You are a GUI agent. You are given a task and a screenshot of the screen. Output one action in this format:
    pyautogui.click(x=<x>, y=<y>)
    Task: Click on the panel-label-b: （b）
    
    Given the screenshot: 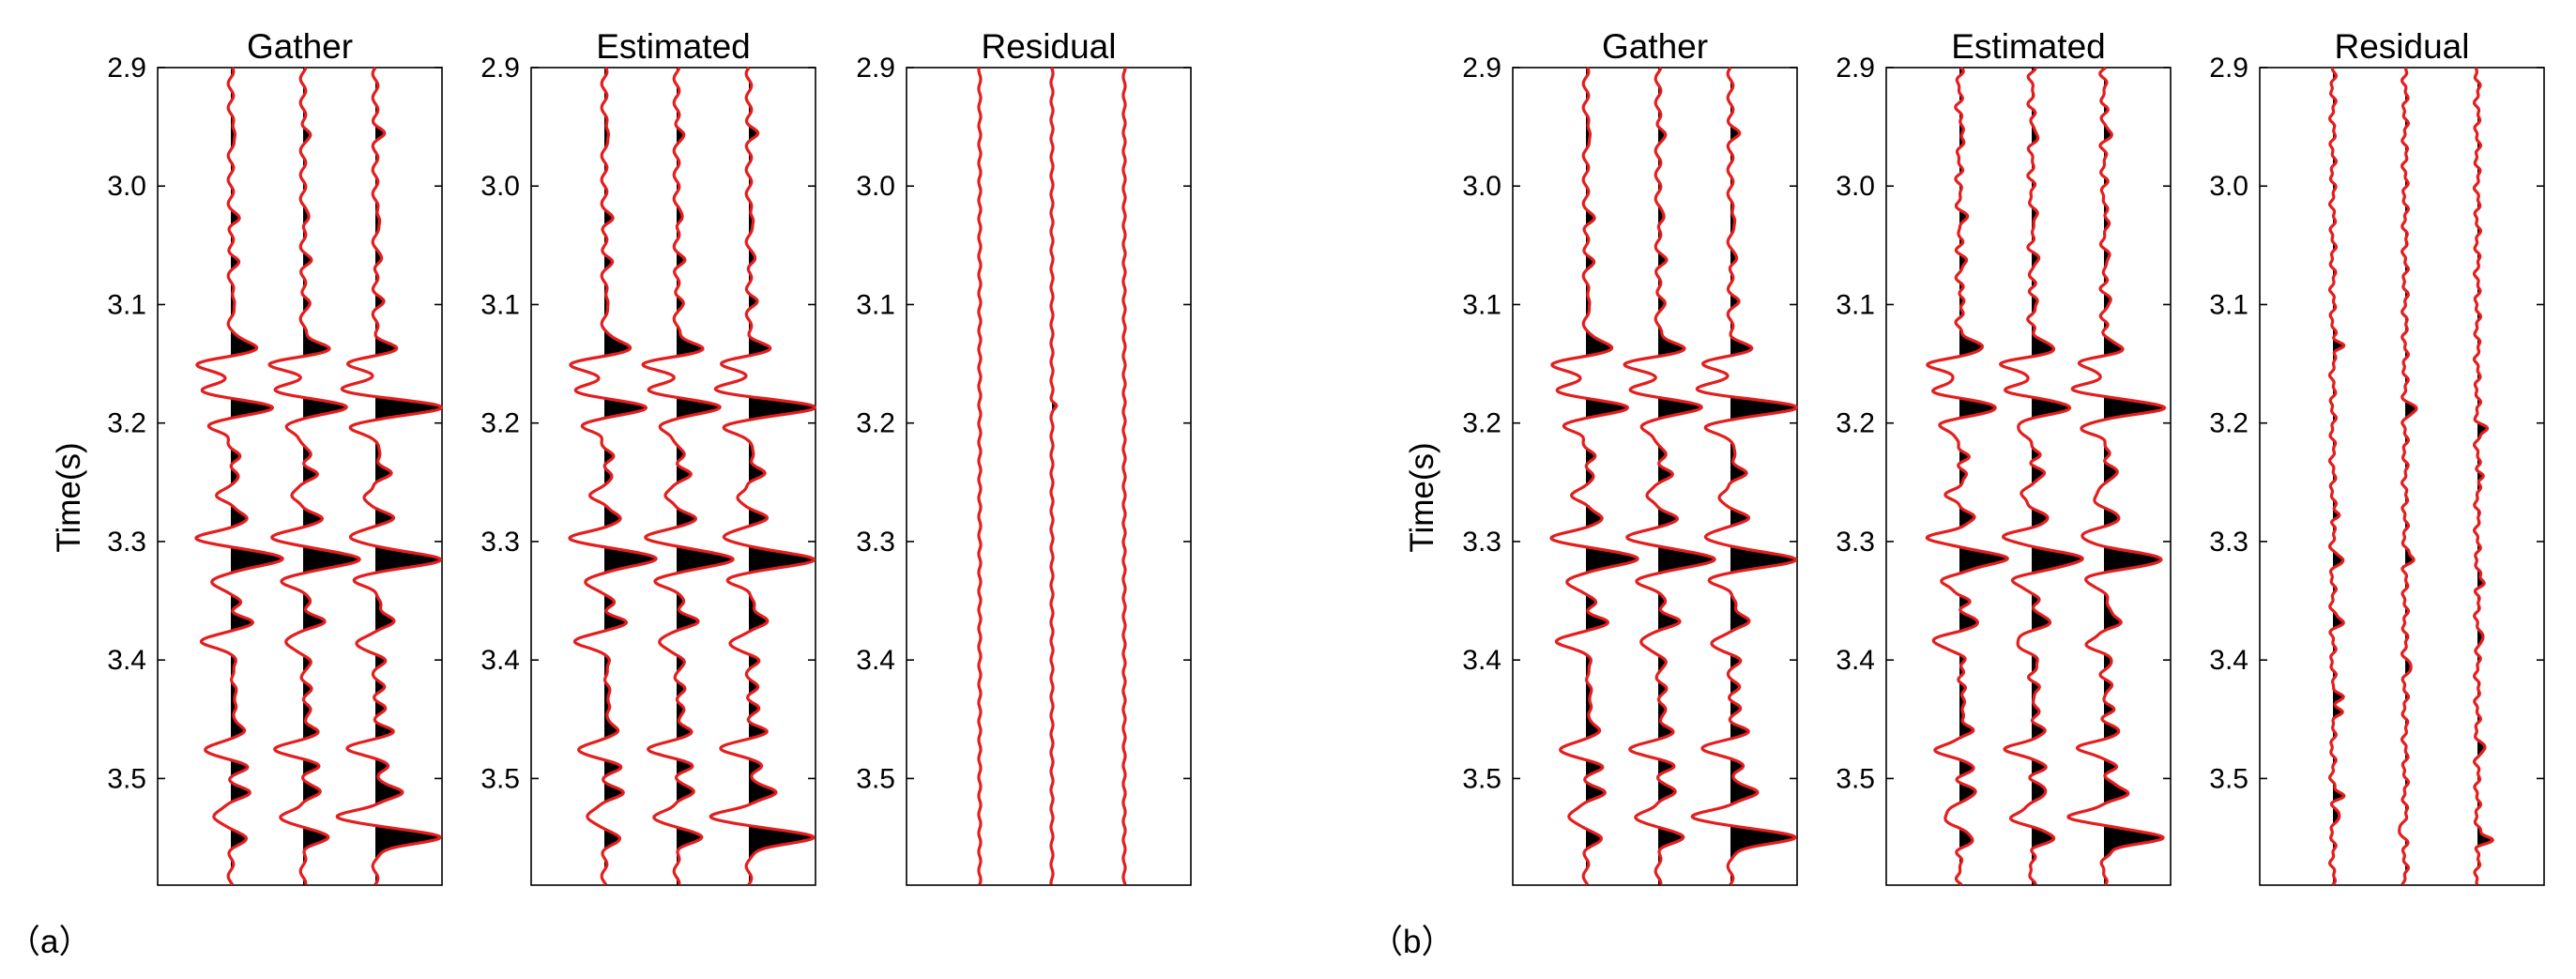 What is the action you would take?
    pyautogui.click(x=1412, y=942)
    